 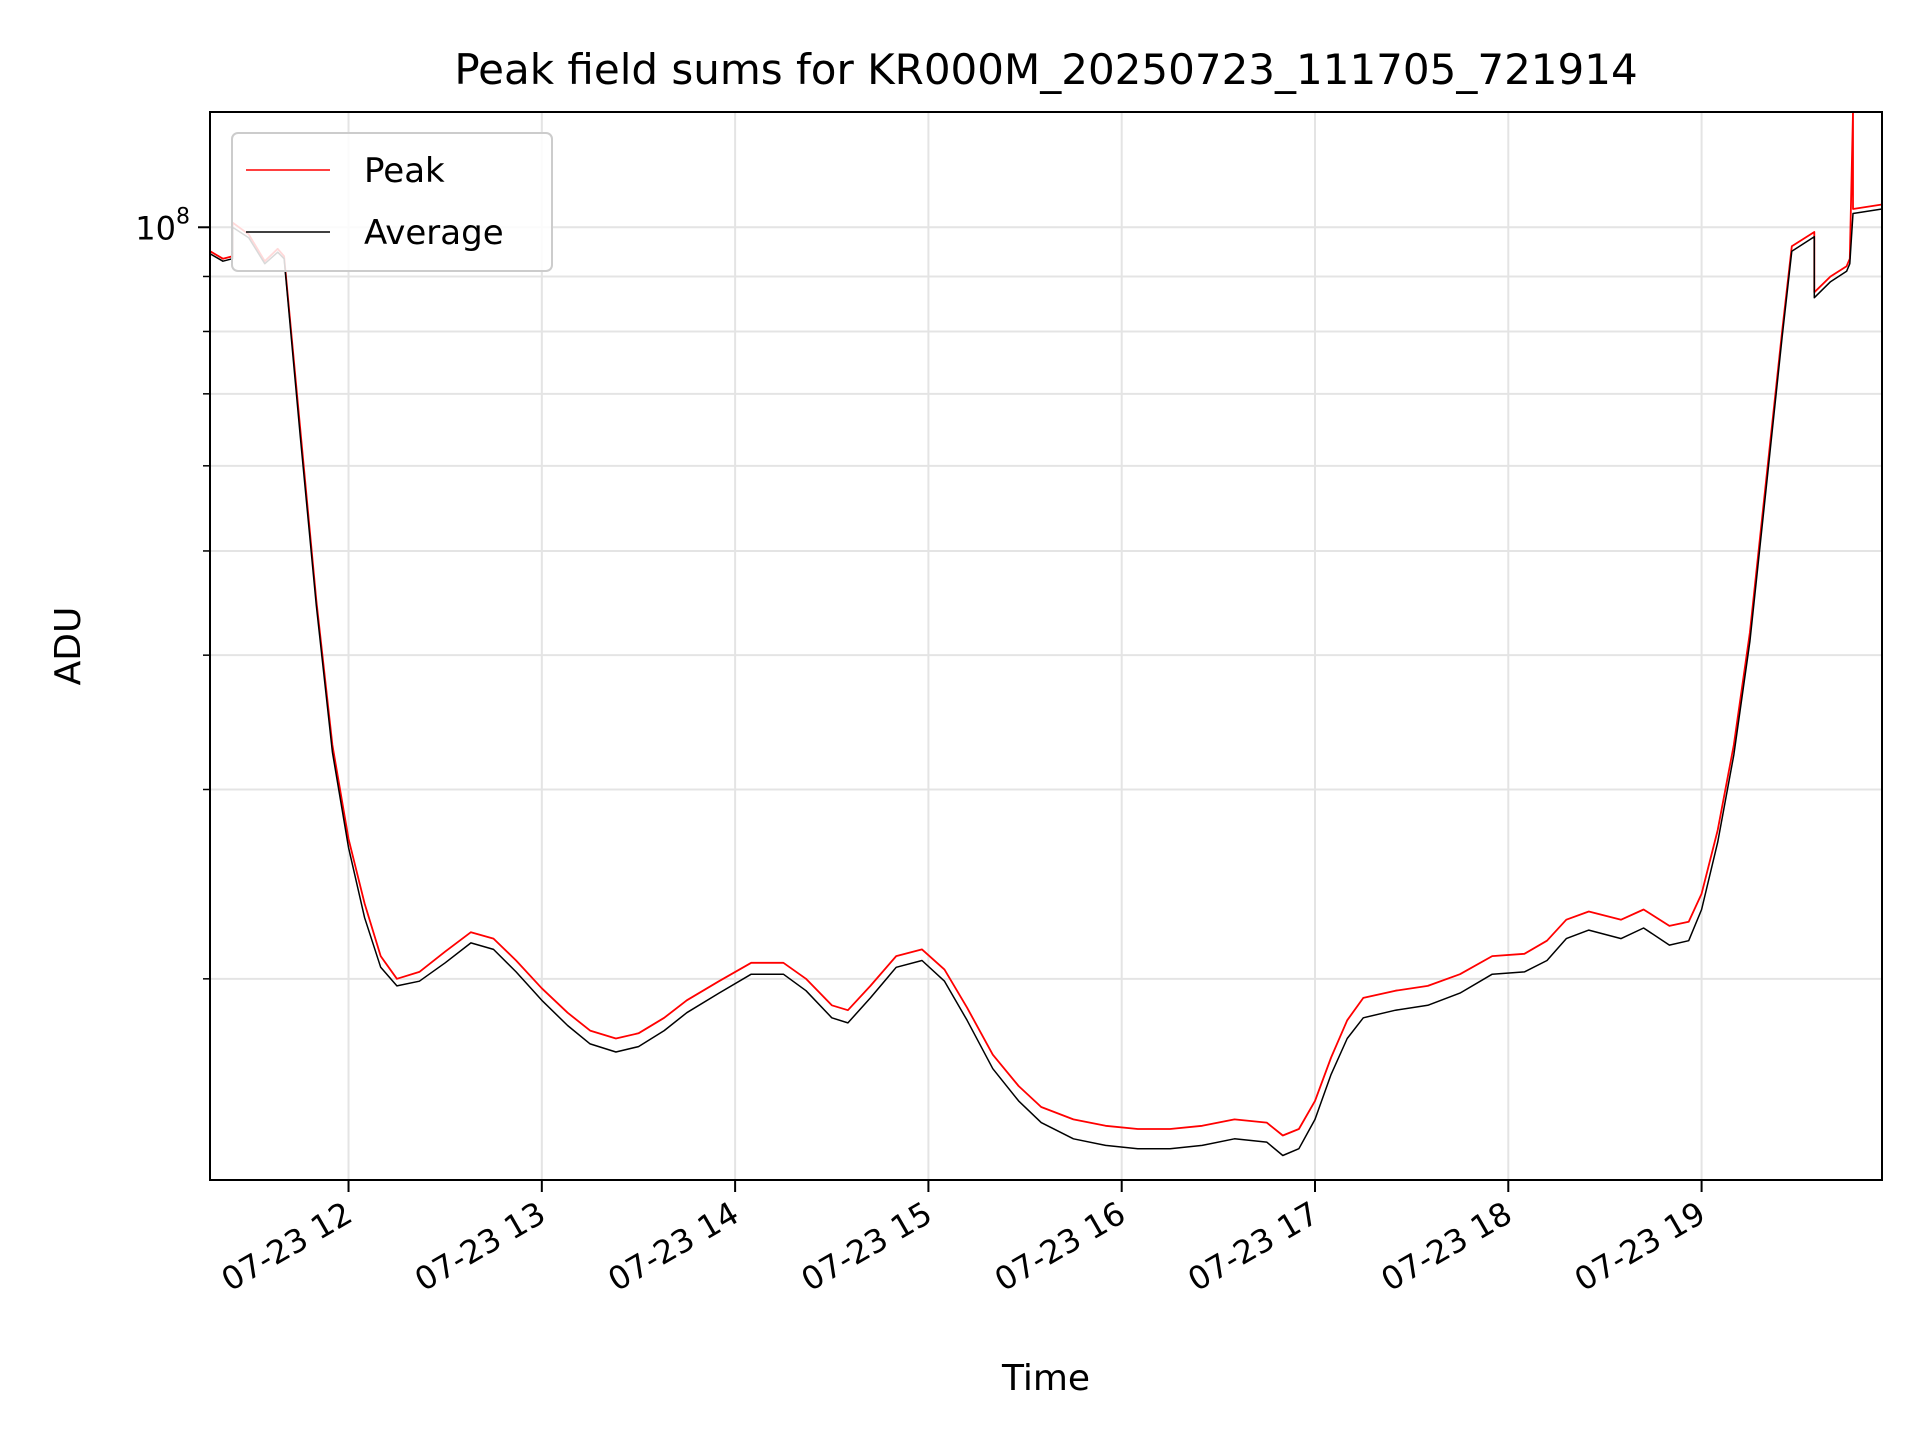 I want to click on legend: Peak Average, so click(x=392, y=202).